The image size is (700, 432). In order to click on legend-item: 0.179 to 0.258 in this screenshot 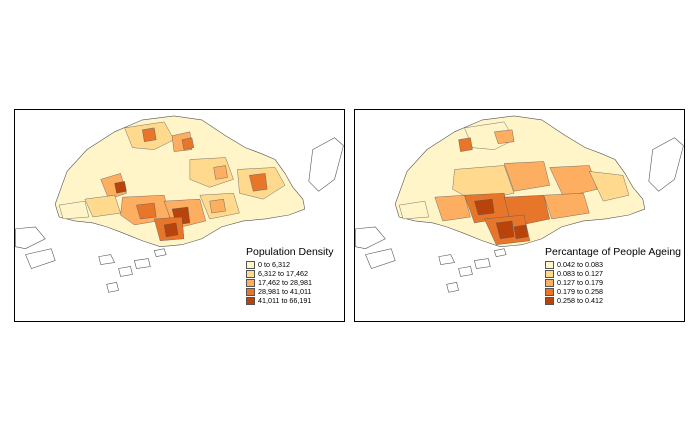, I will do `click(614, 292)`.